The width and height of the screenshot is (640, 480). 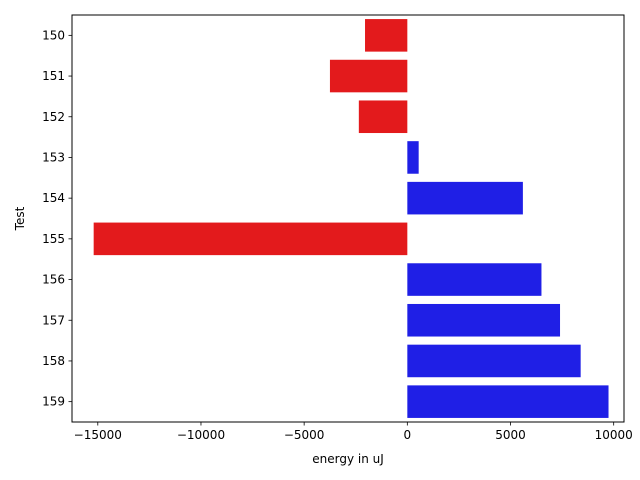 What do you see at coordinates (53, 402) in the screenshot?
I see `y-tick-label: 159` at bounding box center [53, 402].